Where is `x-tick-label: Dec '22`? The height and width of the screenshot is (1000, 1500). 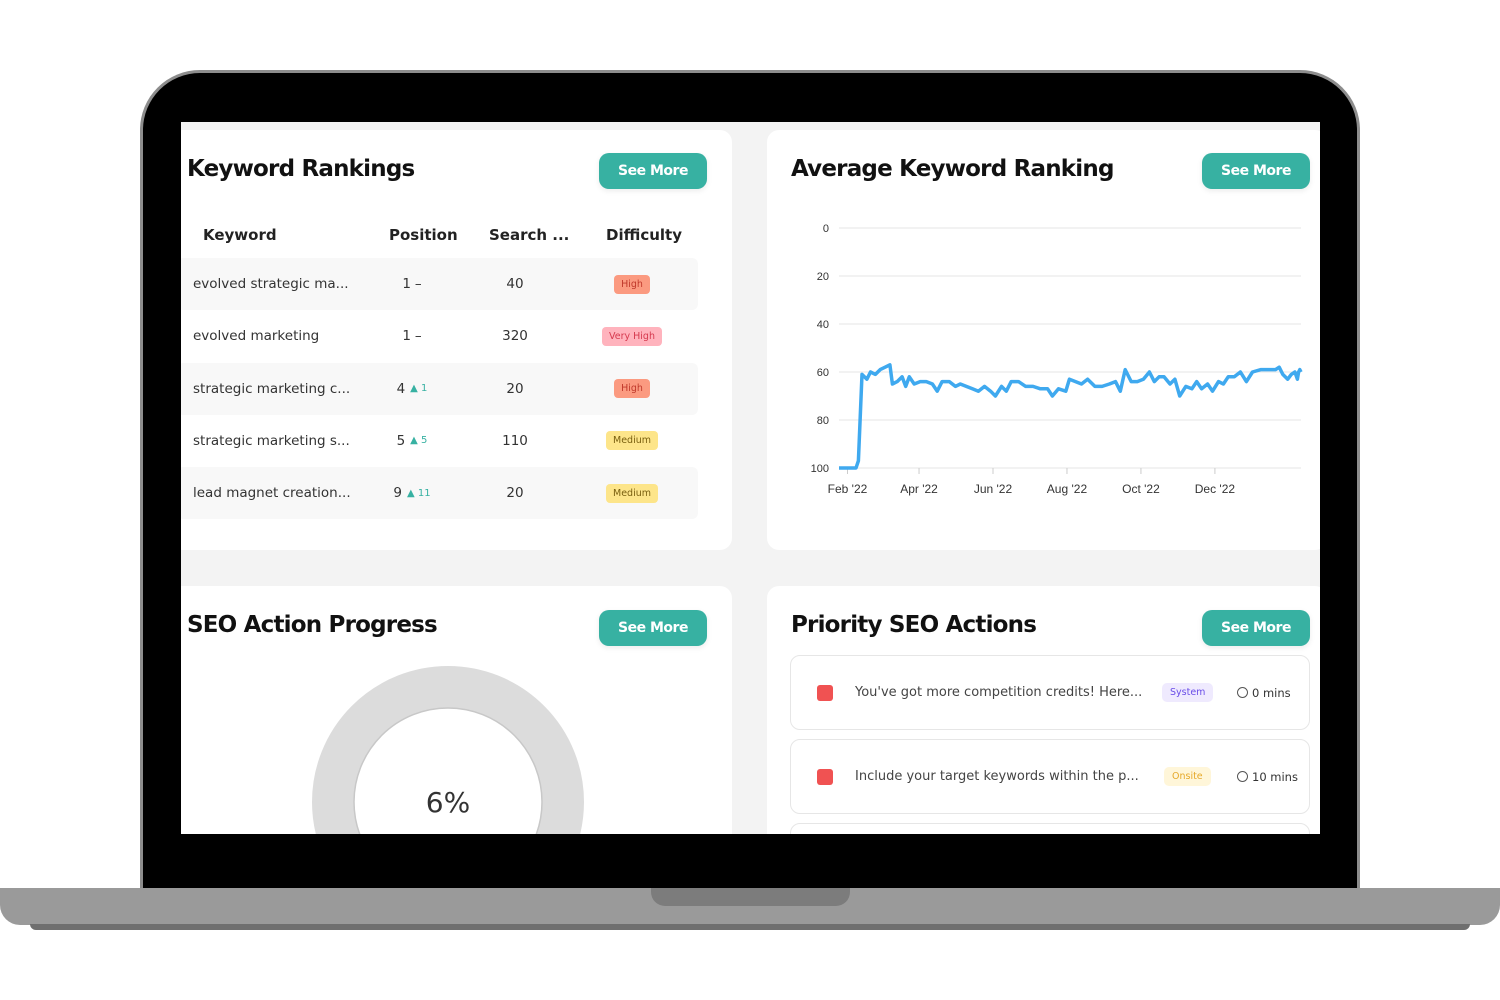
x-tick-label: Dec '22 is located at coordinates (1215, 489).